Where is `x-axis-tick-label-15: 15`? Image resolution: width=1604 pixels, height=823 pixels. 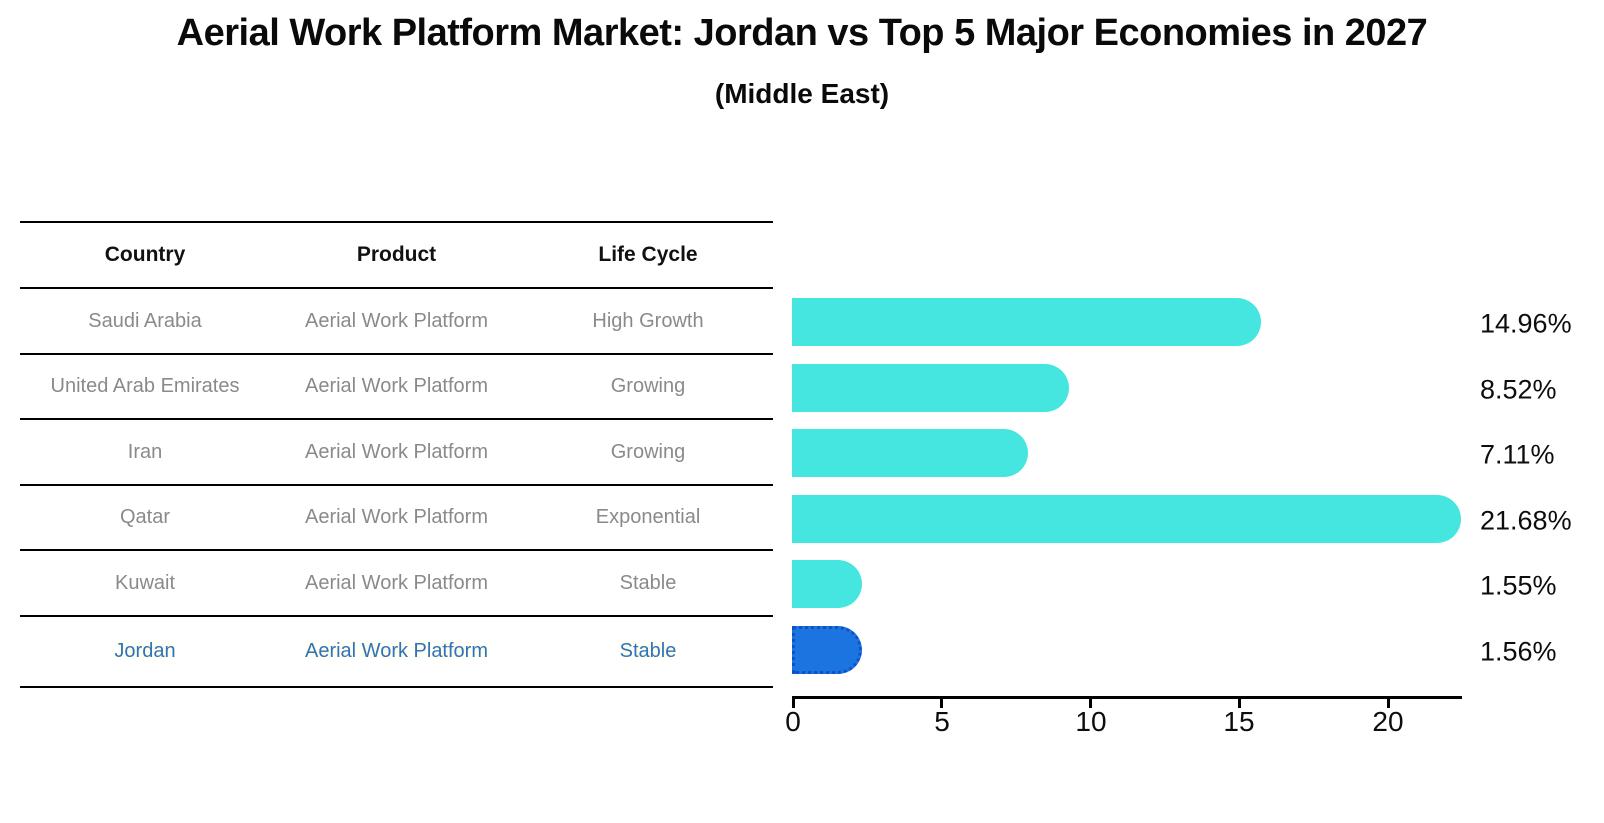
x-axis-tick-label-15: 15 is located at coordinates (1239, 721).